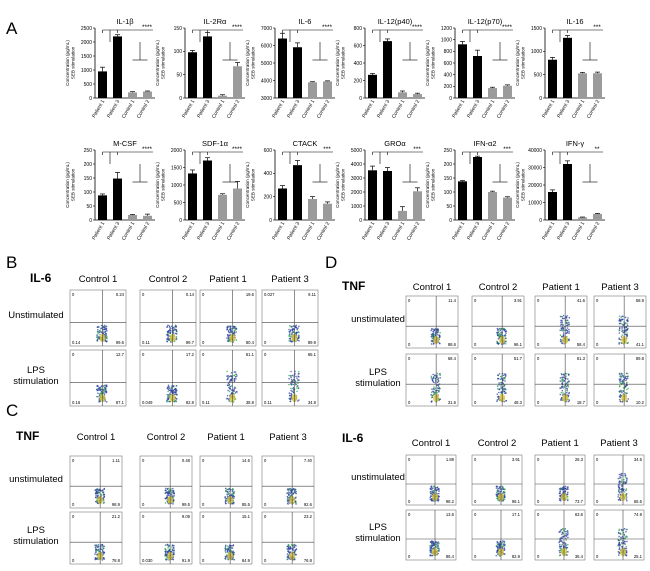  Describe the element at coordinates (395, 21) in the screenshot. I see `chart-title: IL-12(p40)` at that location.